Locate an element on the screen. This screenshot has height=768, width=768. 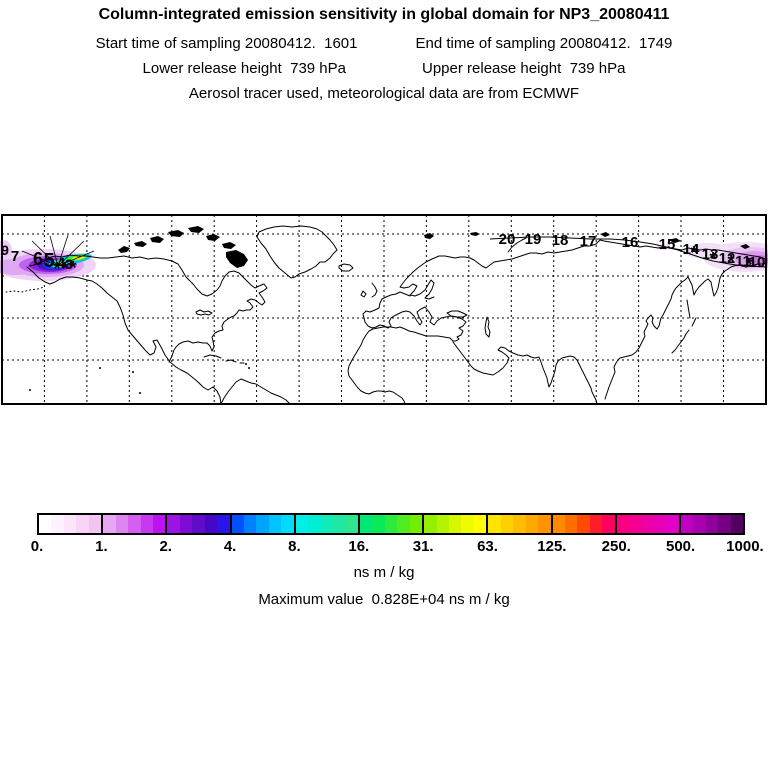
trajectory-hour-label: 17 is located at coordinates (588, 241).